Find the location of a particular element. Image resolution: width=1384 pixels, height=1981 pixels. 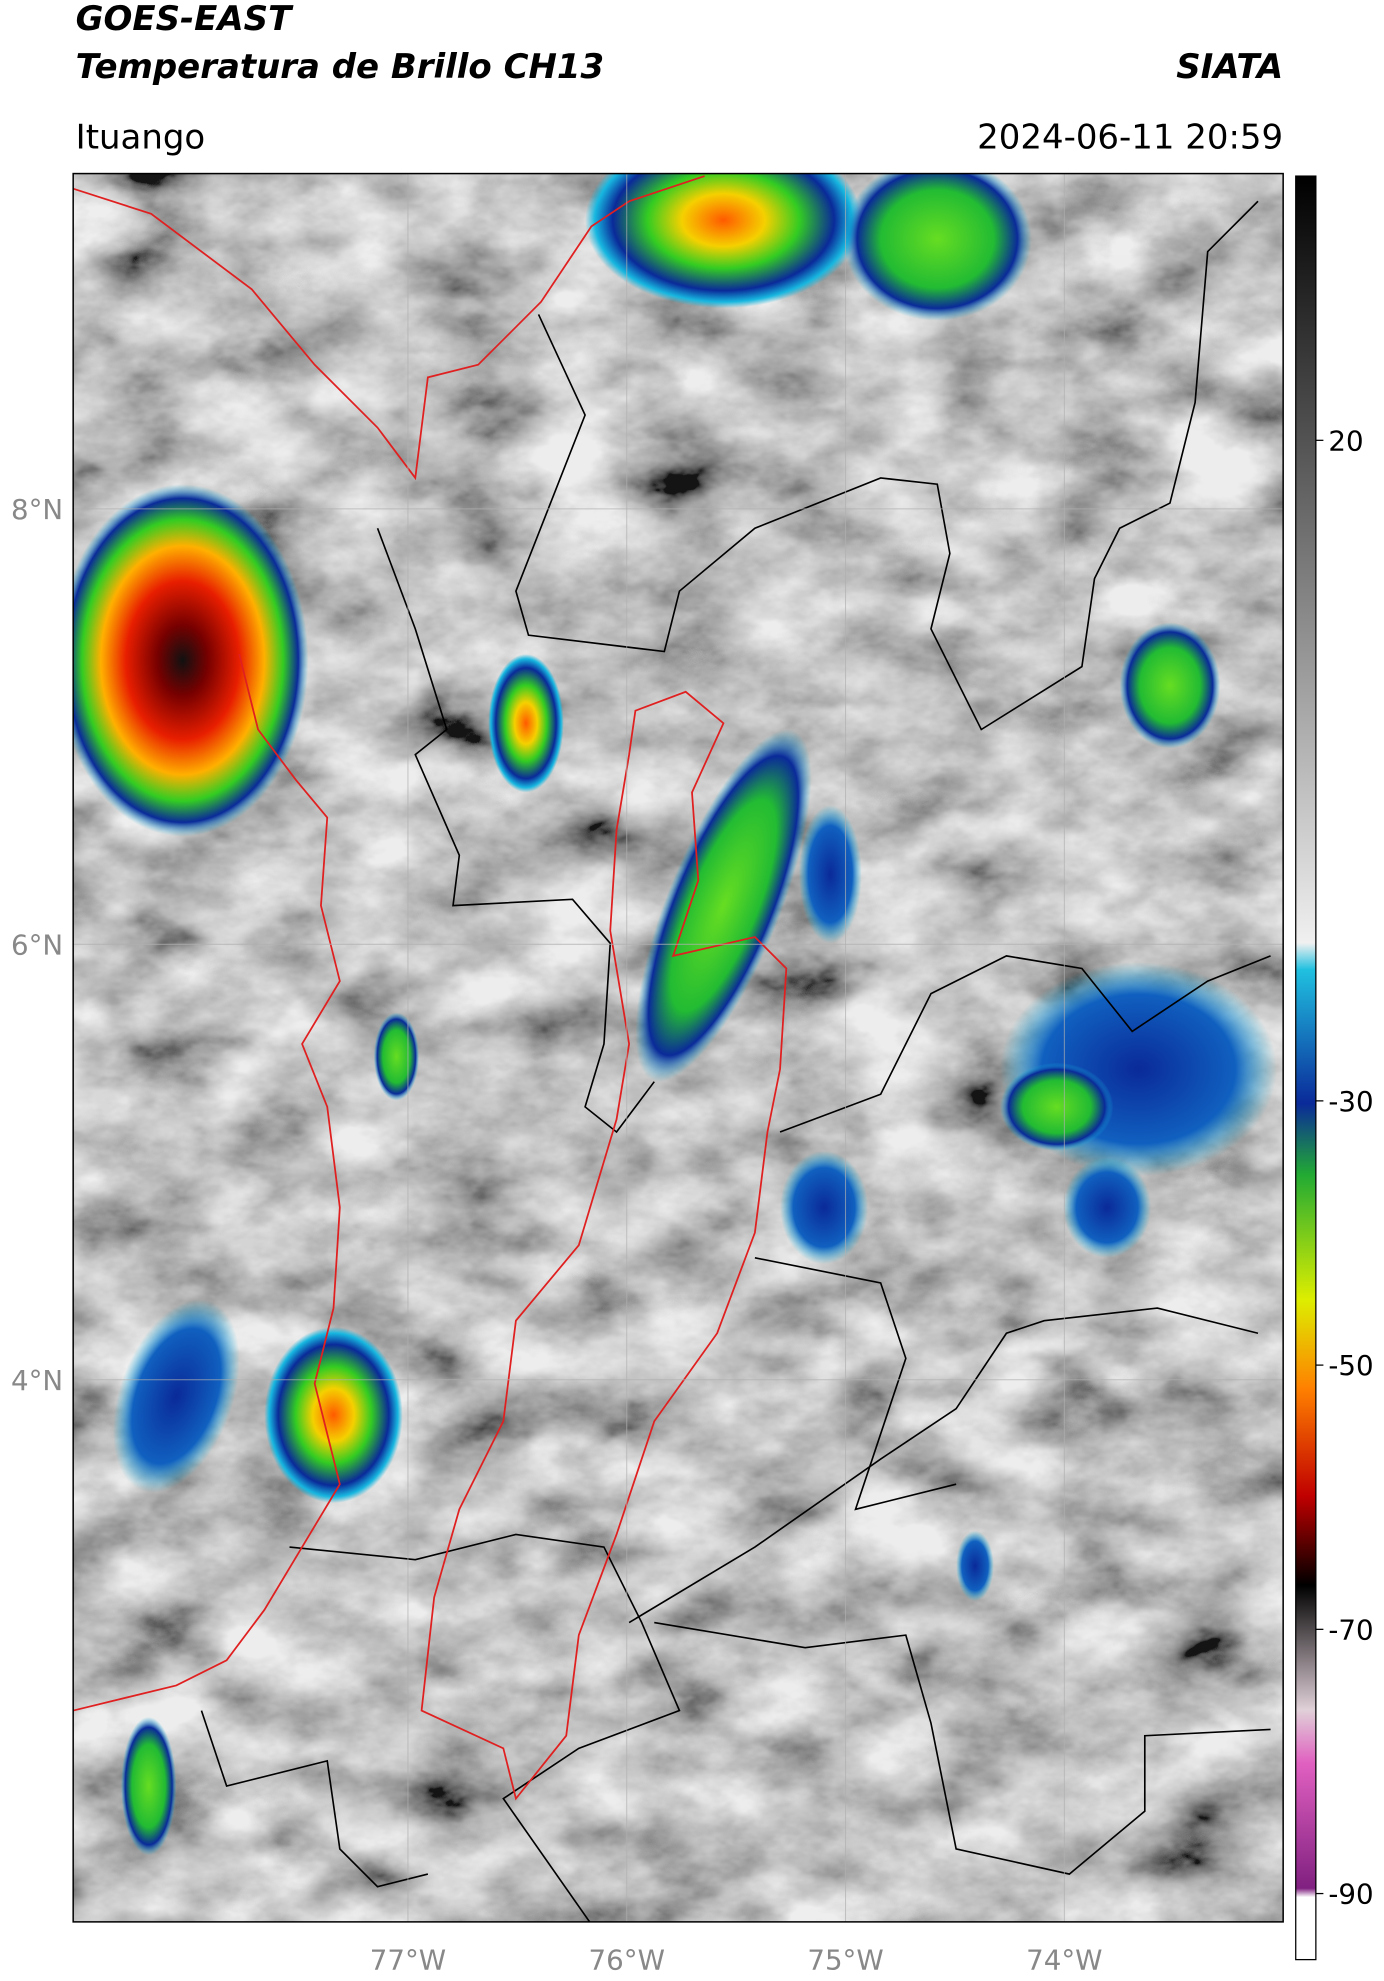

colorbar-tick-label: -70 is located at coordinates (1350, 1629).